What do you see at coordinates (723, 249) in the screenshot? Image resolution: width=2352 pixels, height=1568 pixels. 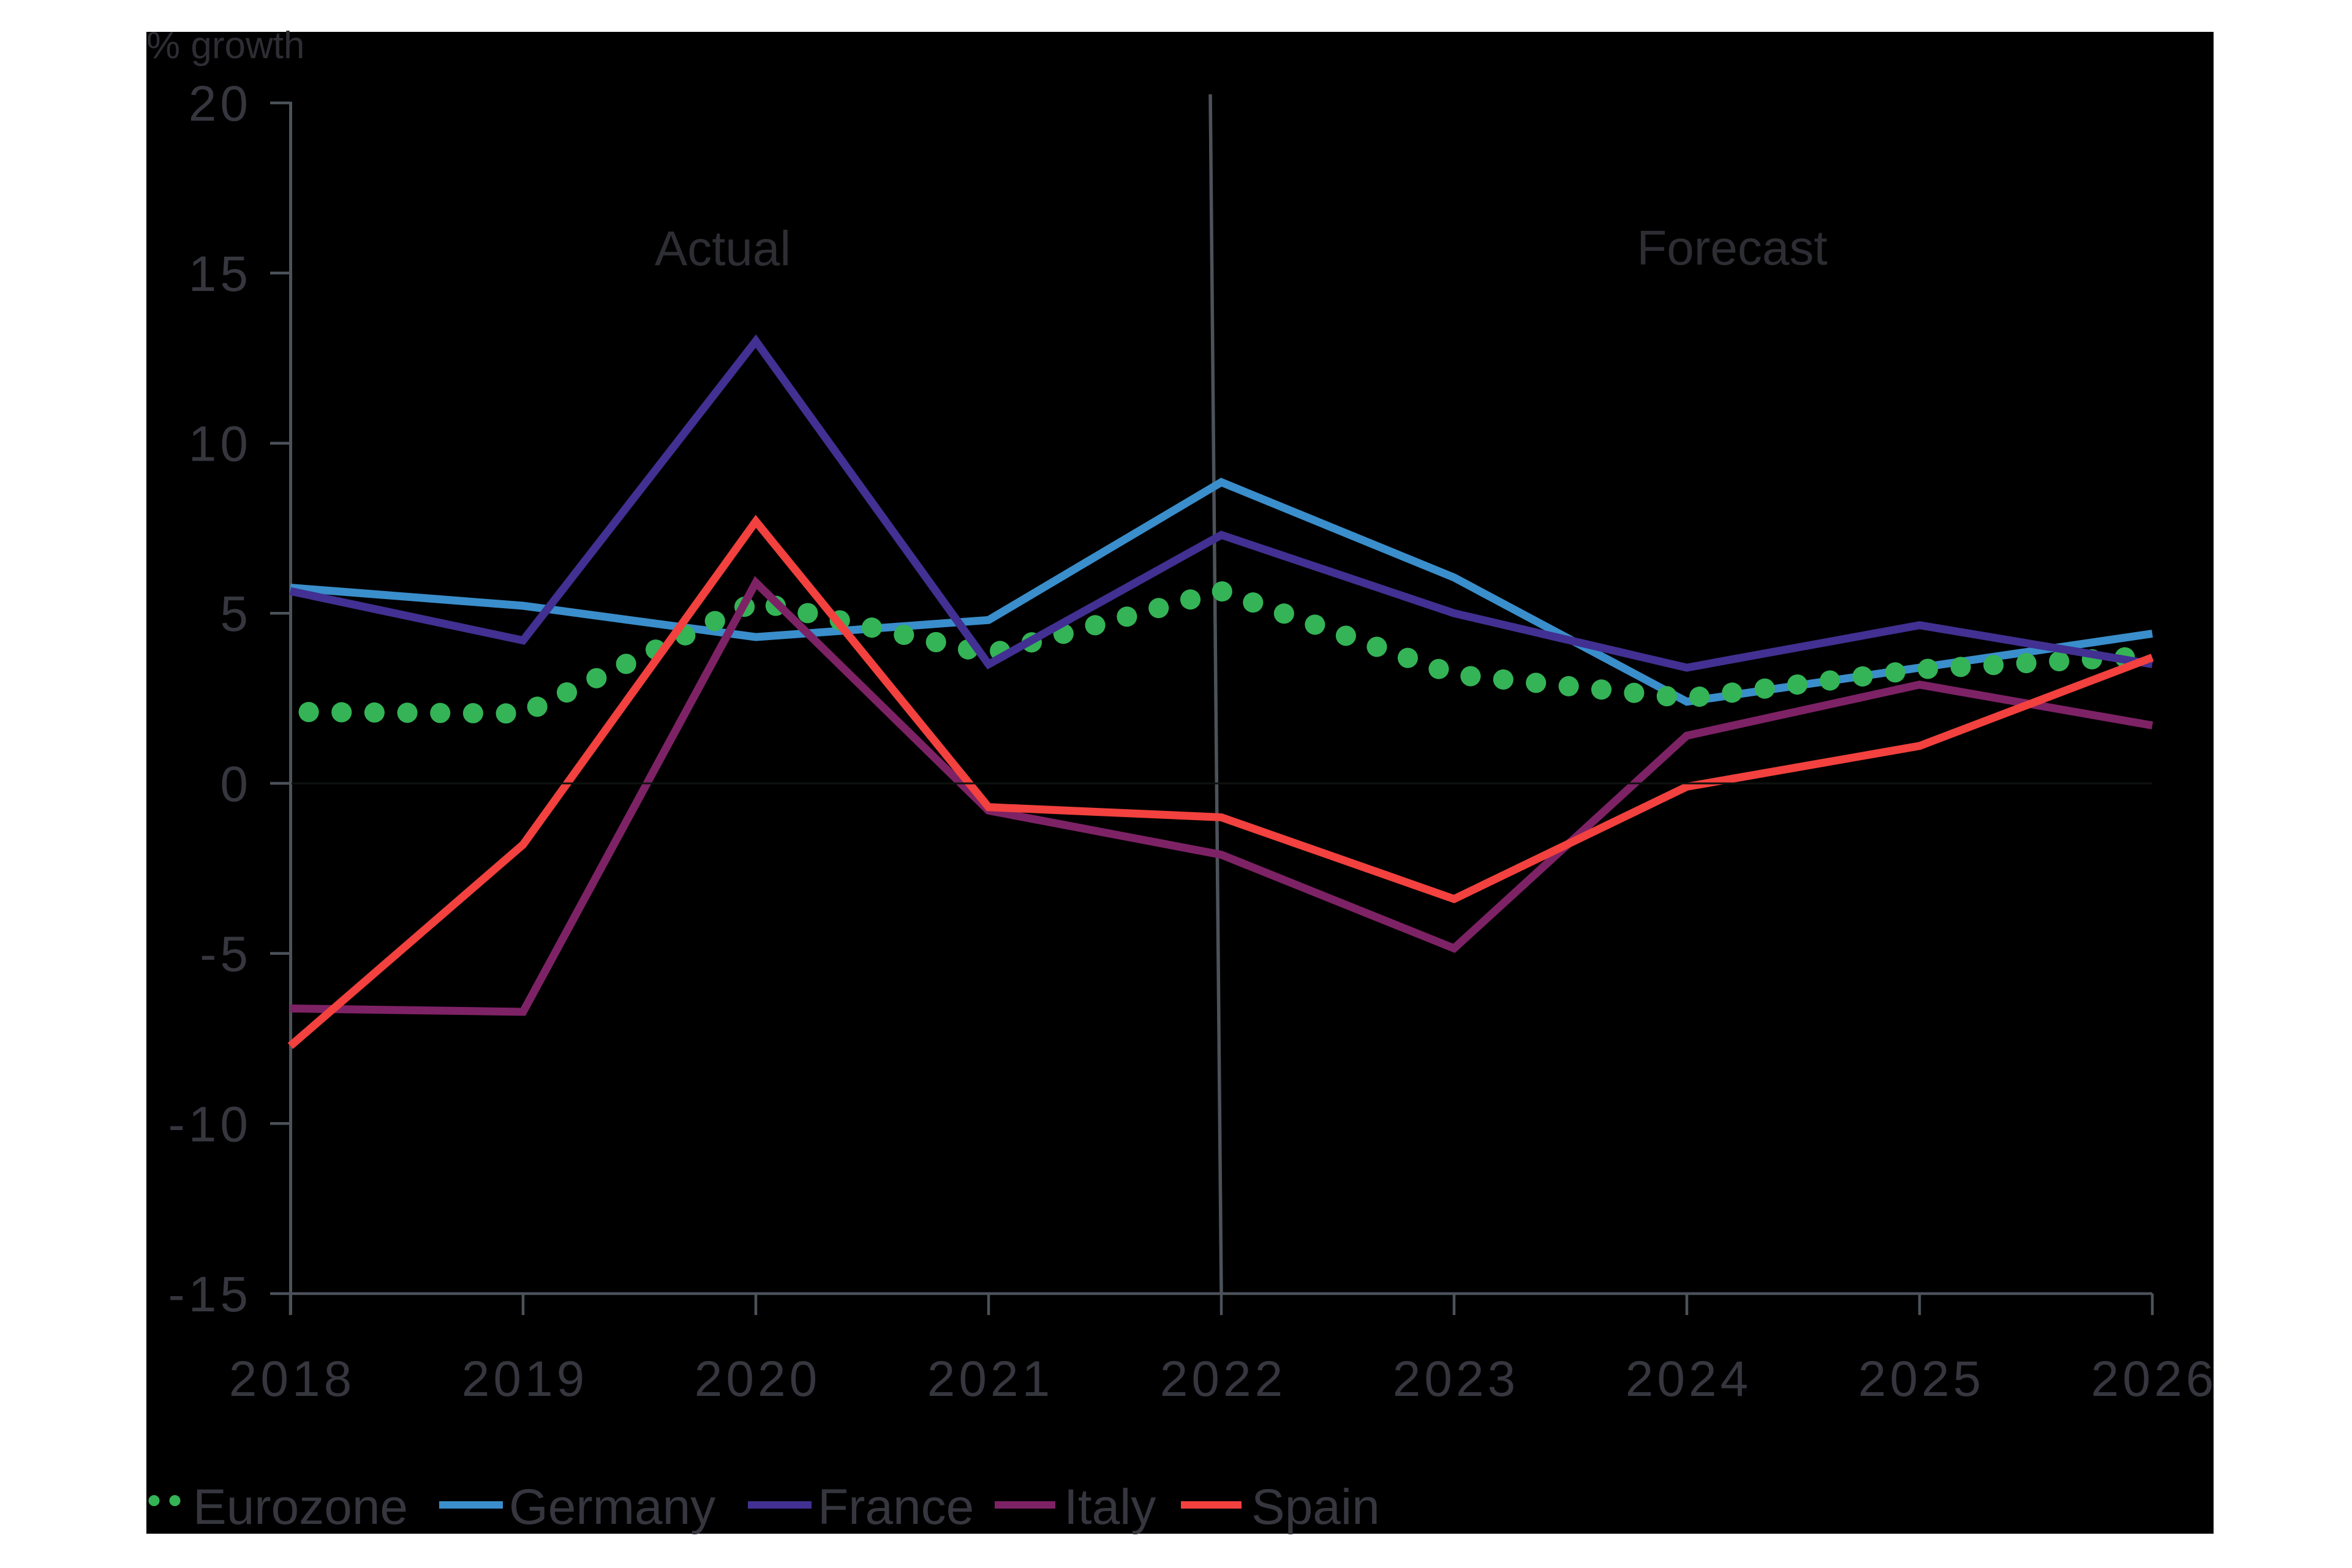 I see `svg-text: Actual` at bounding box center [723, 249].